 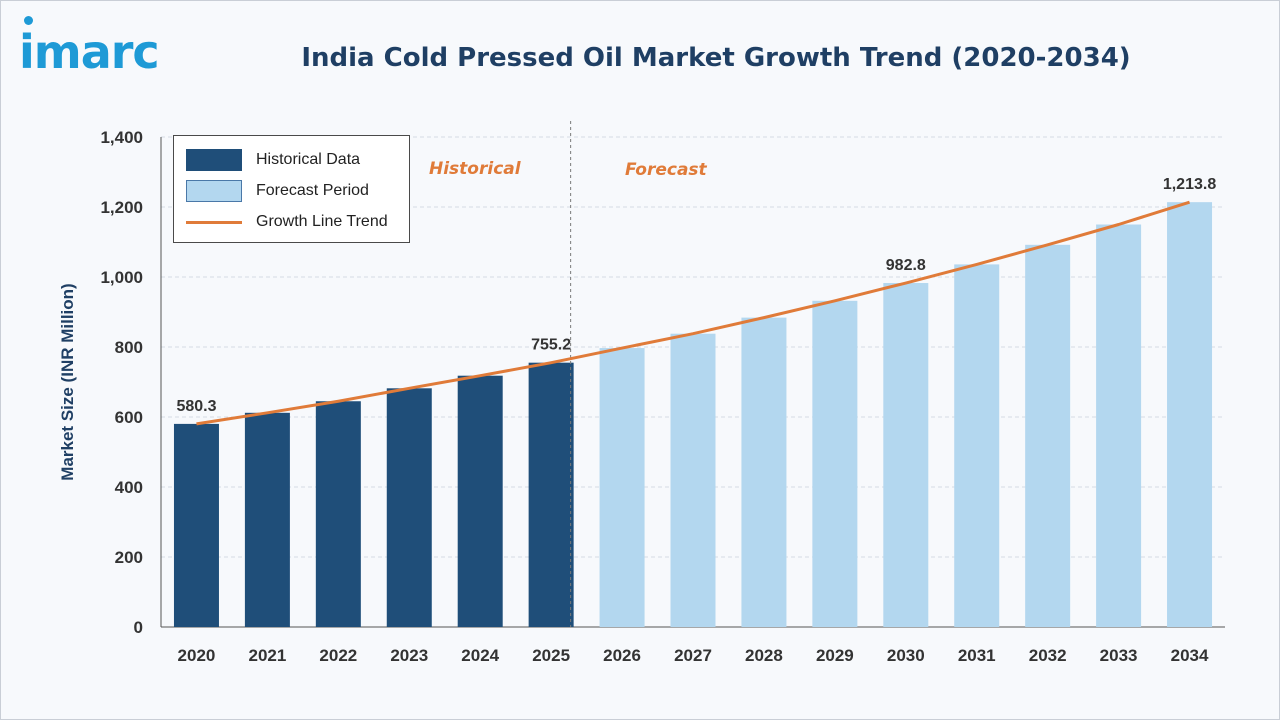 What do you see at coordinates (267, 519) in the screenshot?
I see `bar-2021` at bounding box center [267, 519].